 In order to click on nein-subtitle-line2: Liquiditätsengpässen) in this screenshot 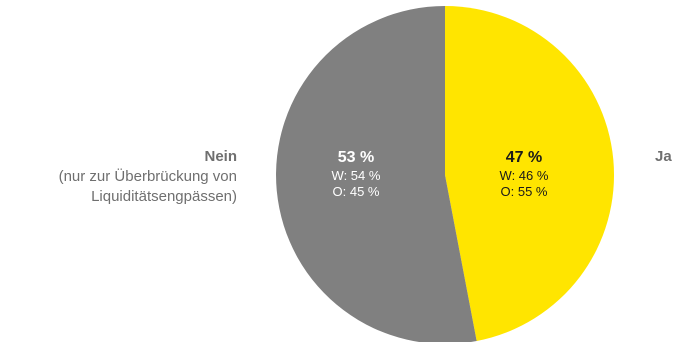, I will do `click(164, 196)`.